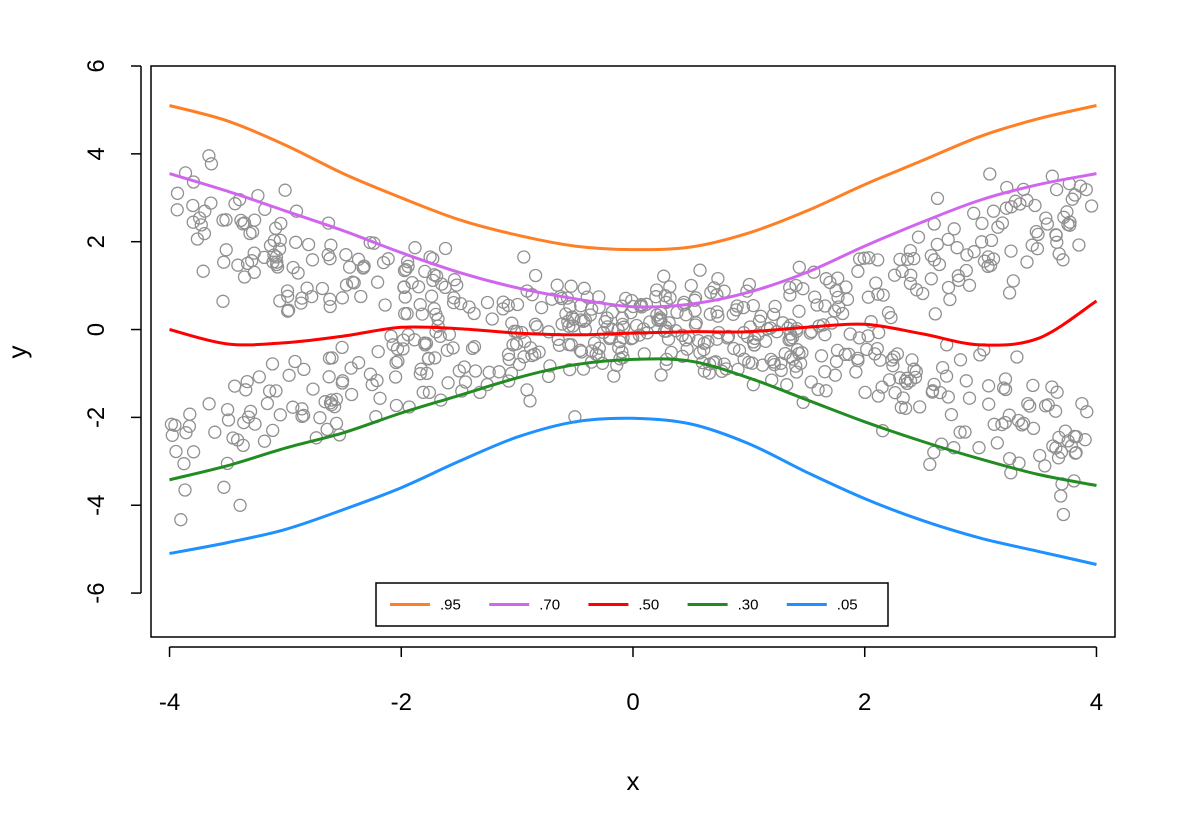  I want to click on x-tick-label: -2, so click(401, 702).